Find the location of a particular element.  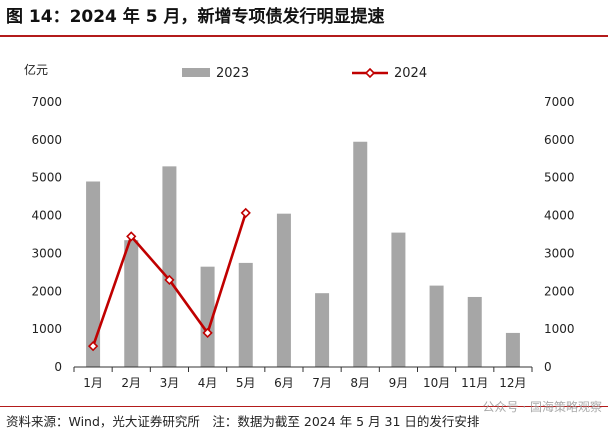

x-tick-label: 3月 is located at coordinates (170, 383).